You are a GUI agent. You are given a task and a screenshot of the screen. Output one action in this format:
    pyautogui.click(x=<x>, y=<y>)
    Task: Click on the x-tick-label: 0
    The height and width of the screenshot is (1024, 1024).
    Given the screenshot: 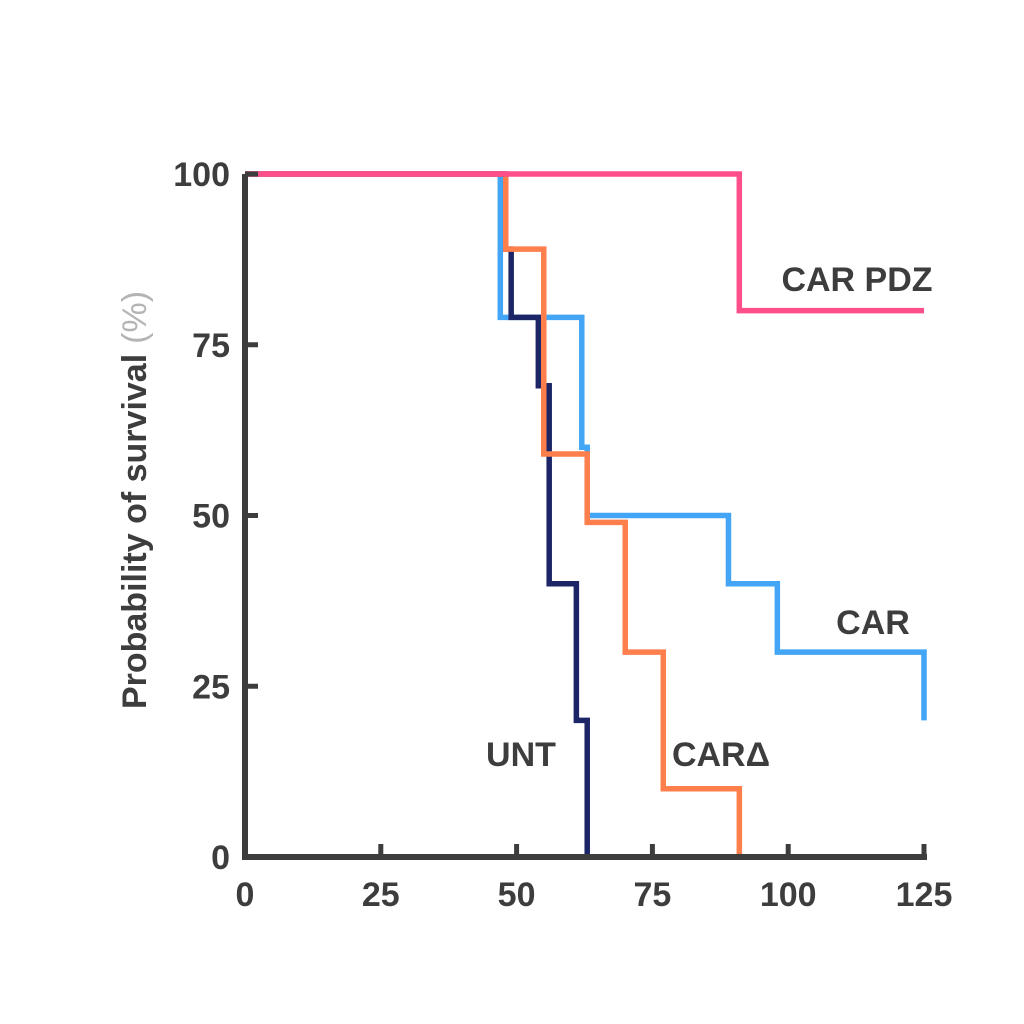 What is the action you would take?
    pyautogui.click(x=245, y=895)
    